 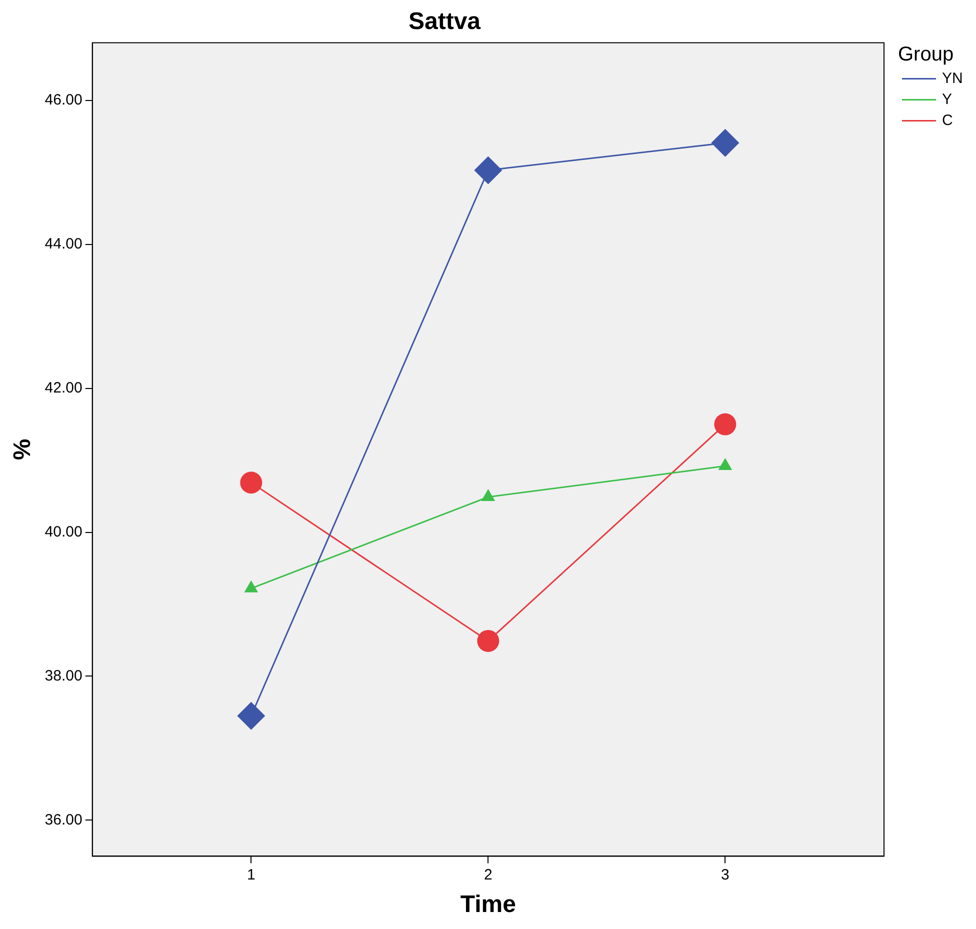 What do you see at coordinates (488, 904) in the screenshot?
I see `x-axis-title: Time` at bounding box center [488, 904].